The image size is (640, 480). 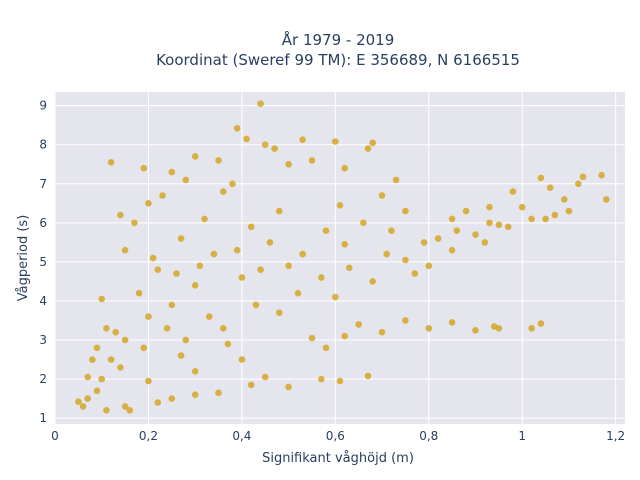 I want to click on x-tick-label: 0, so click(x=55, y=436).